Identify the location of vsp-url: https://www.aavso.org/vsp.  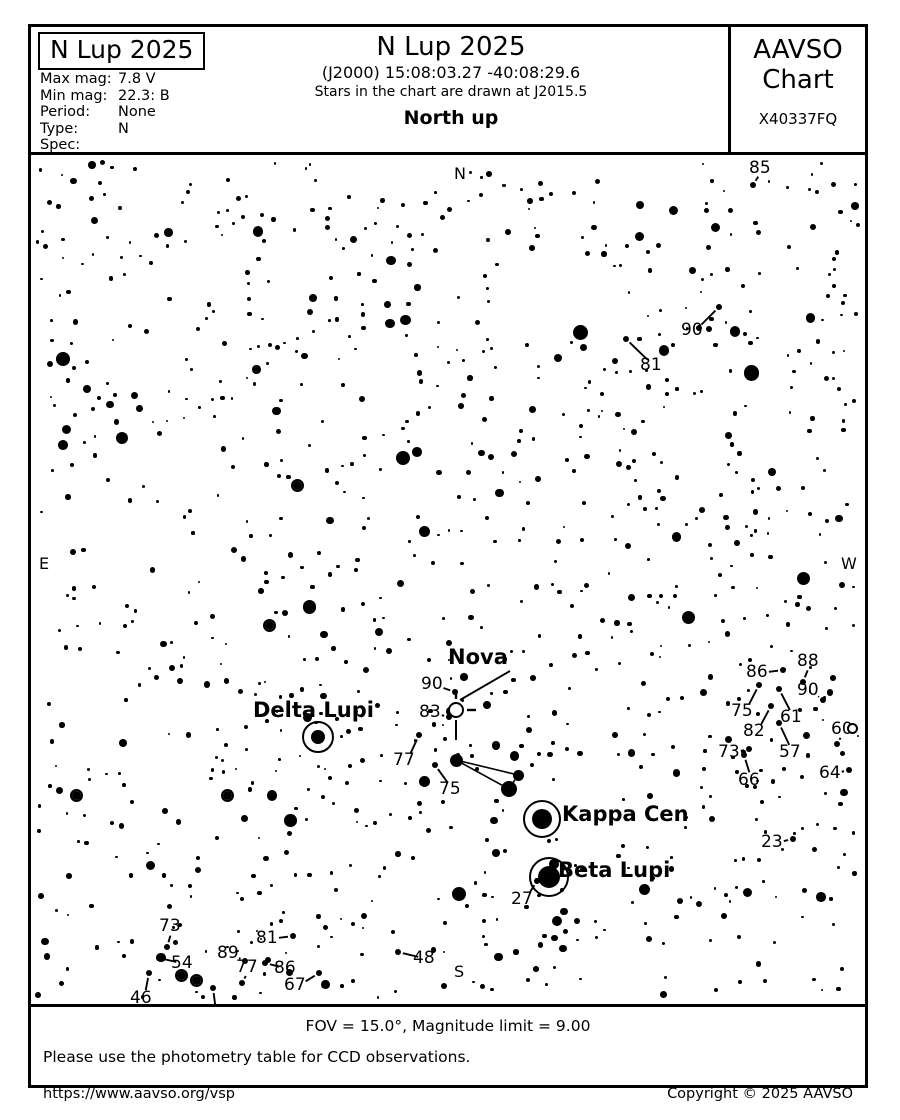
(139, 1094).